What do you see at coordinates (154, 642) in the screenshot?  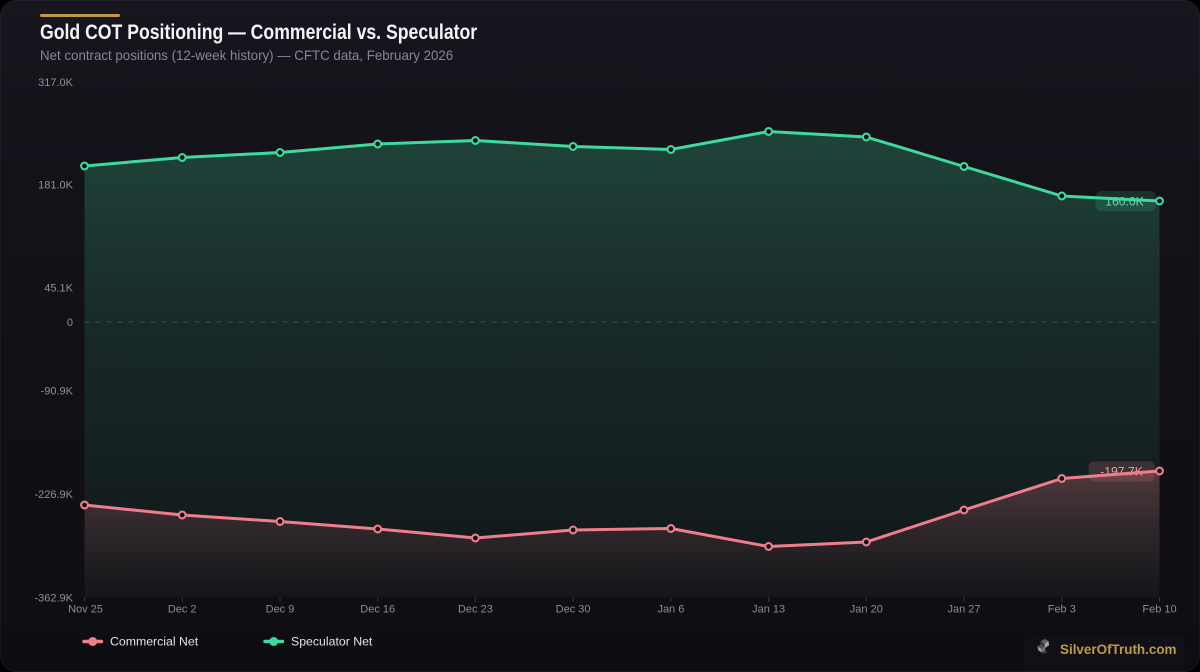 I see `svg-text: Commercial Net` at bounding box center [154, 642].